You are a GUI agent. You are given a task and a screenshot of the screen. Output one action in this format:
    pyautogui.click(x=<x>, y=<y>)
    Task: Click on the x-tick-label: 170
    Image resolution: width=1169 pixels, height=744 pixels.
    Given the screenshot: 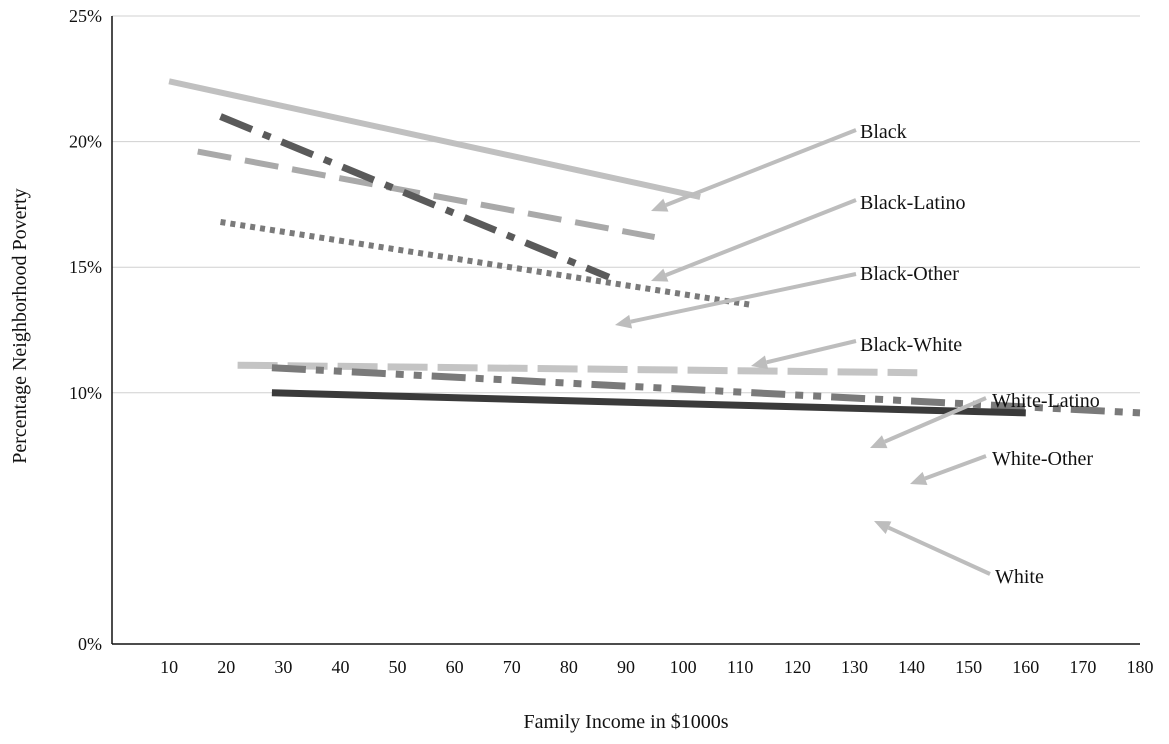 What is the action you would take?
    pyautogui.click(x=1082, y=667)
    